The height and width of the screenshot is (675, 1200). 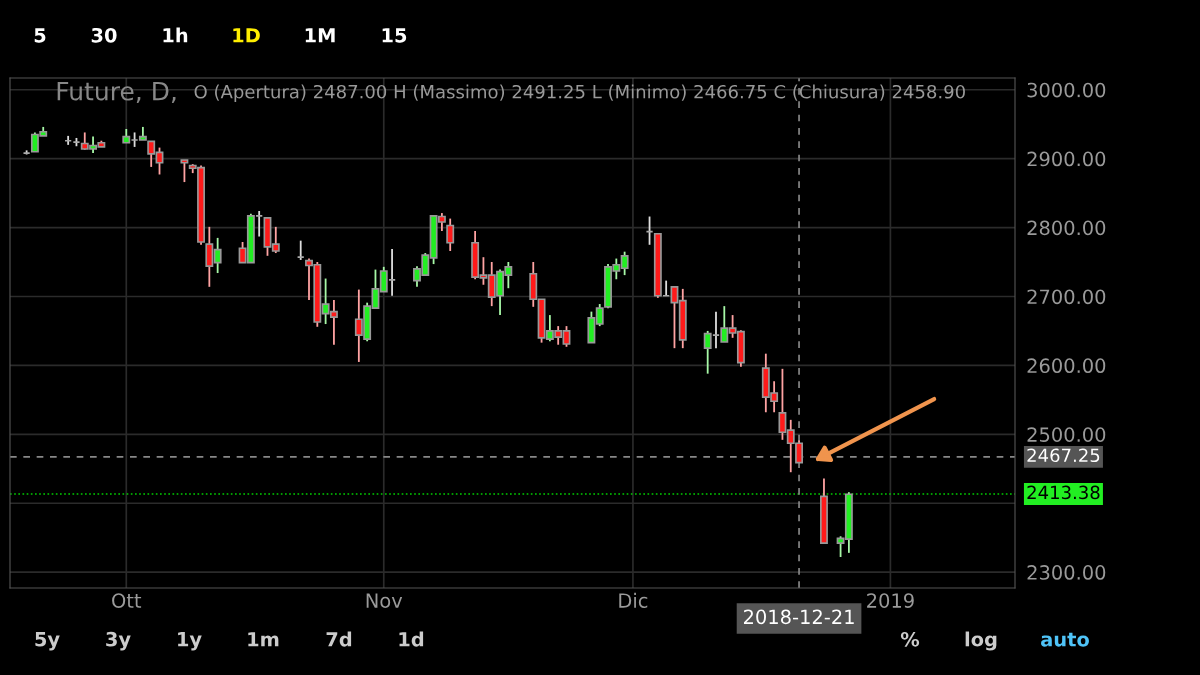 What do you see at coordinates (190, 641) in the screenshot?
I see `text: 1y` at bounding box center [190, 641].